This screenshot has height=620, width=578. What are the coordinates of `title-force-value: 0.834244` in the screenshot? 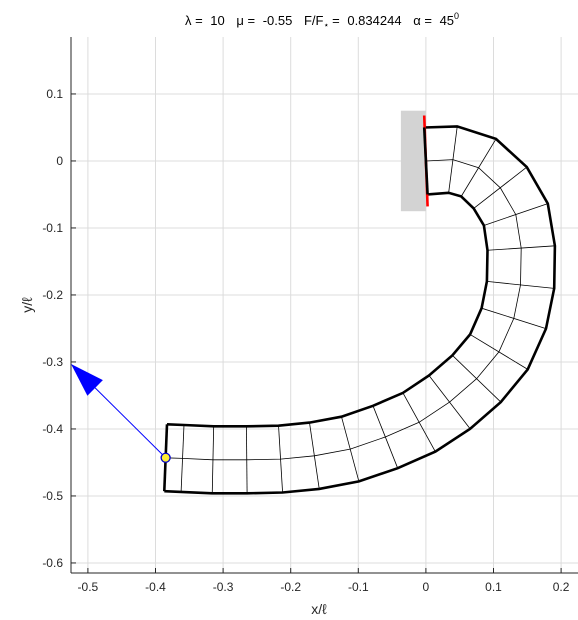 It's located at (374, 20).